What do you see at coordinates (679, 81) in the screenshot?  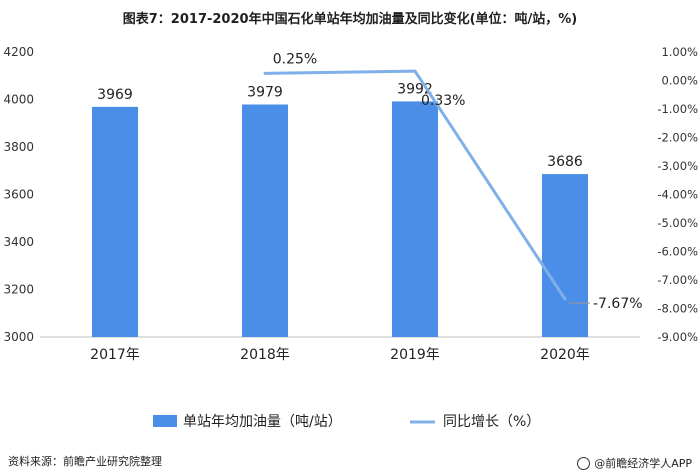 I see `right-tick-label: 0.00%` at bounding box center [679, 81].